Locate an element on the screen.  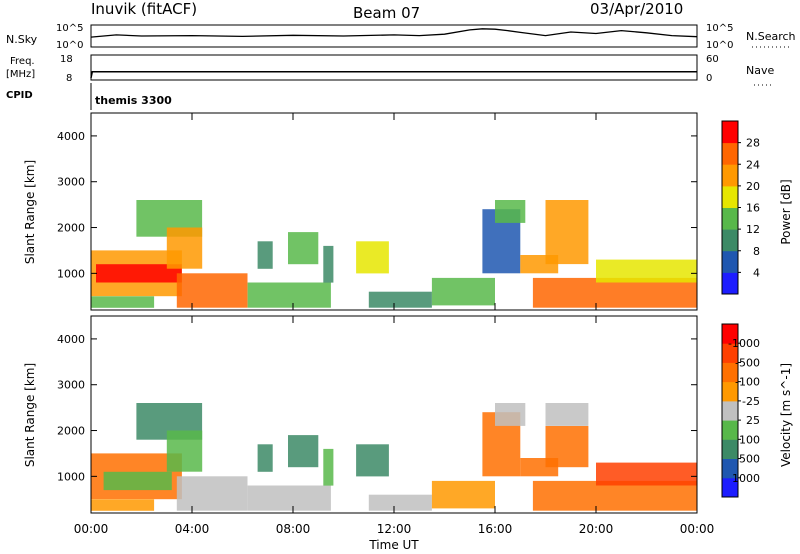
noise-series-line is located at coordinates (394, 33).